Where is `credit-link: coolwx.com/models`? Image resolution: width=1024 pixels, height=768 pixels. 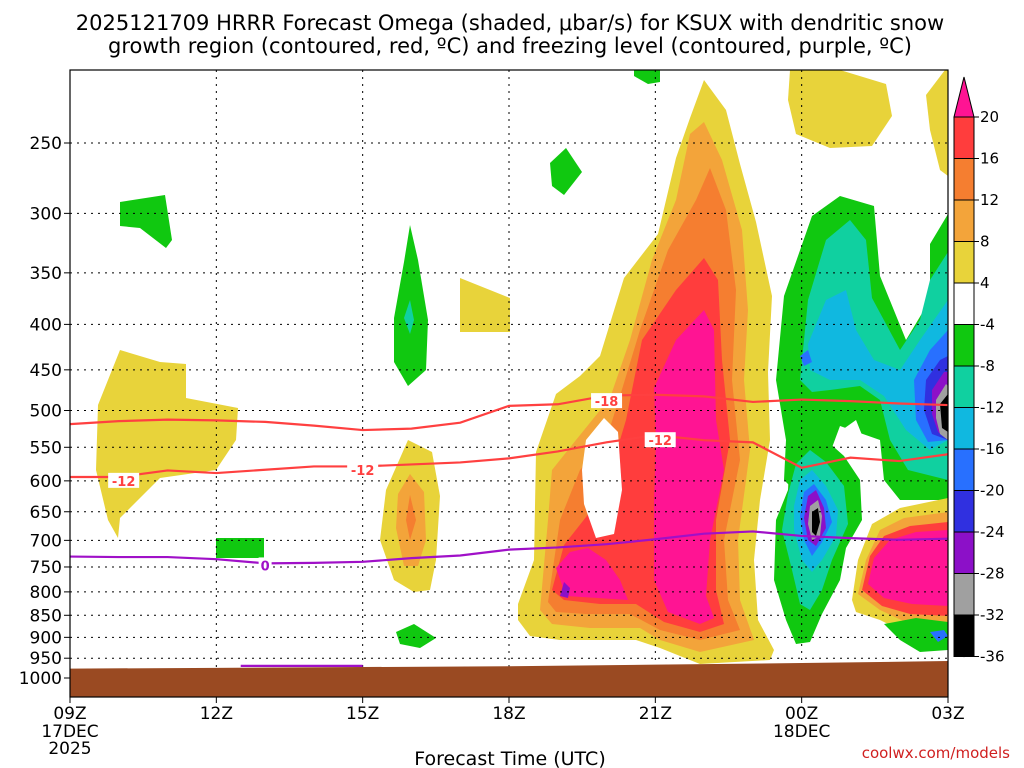
credit-link: coolwx.com/models is located at coordinates (936, 753).